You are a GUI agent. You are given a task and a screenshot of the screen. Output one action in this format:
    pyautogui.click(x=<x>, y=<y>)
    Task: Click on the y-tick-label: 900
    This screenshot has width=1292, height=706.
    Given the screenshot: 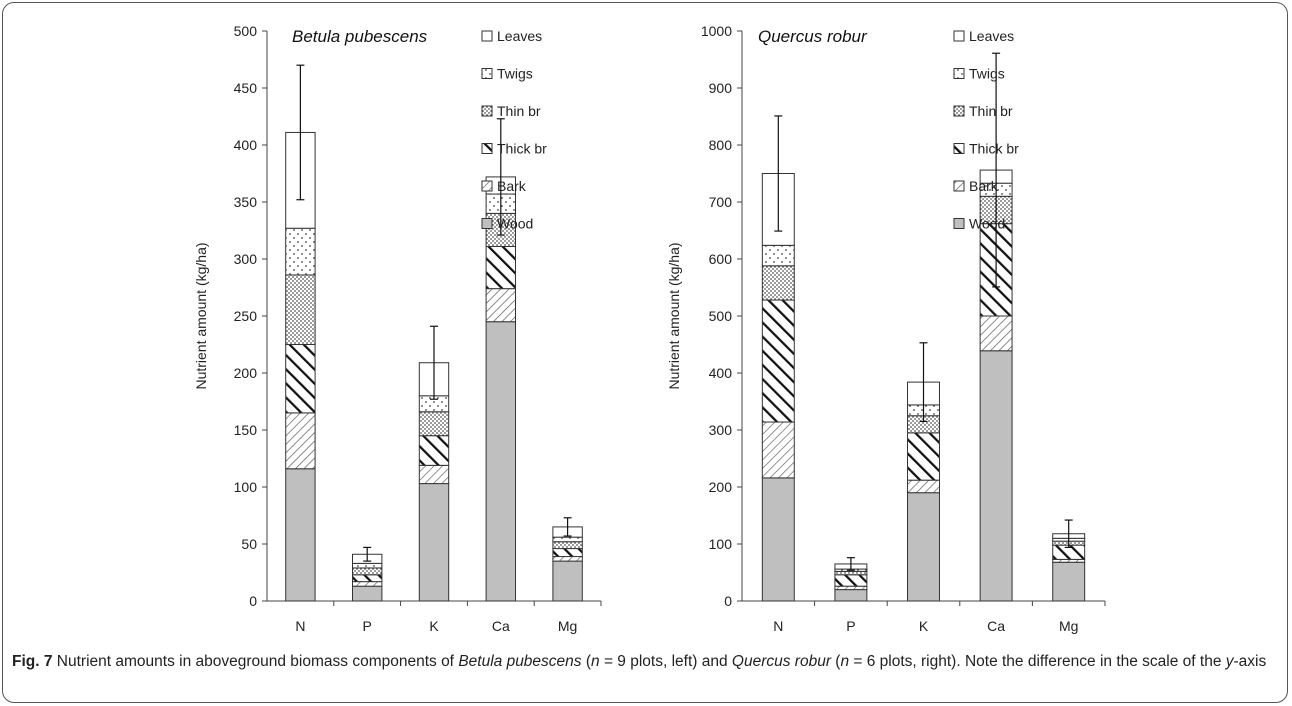 What is the action you would take?
    pyautogui.click(x=721, y=88)
    